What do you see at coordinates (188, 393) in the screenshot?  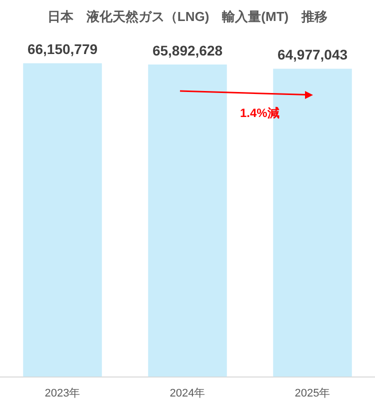 I see `x-tick-label: 2024年` at bounding box center [188, 393].